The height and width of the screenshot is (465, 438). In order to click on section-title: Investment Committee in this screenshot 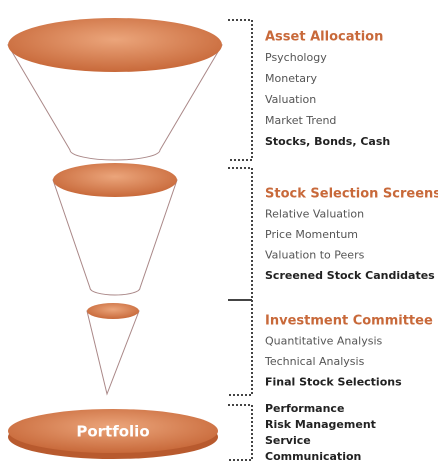, I will do `click(349, 321)`.